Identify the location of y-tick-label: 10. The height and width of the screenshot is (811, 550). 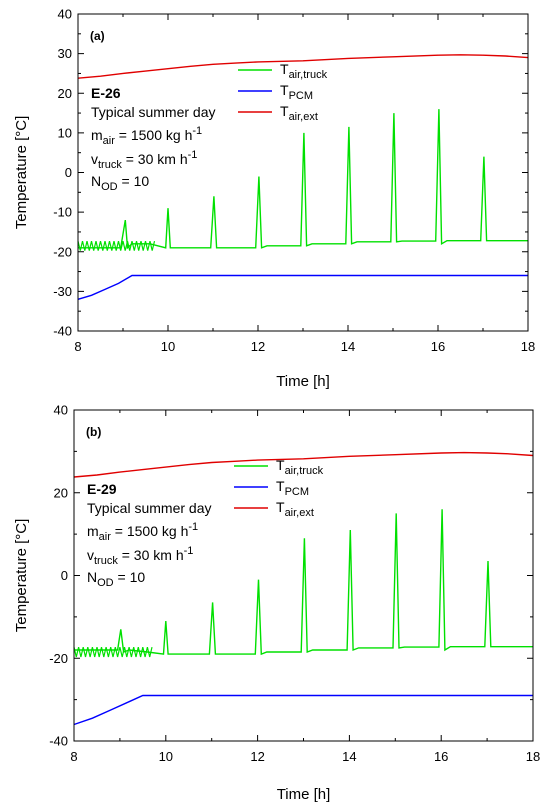
(65, 132).